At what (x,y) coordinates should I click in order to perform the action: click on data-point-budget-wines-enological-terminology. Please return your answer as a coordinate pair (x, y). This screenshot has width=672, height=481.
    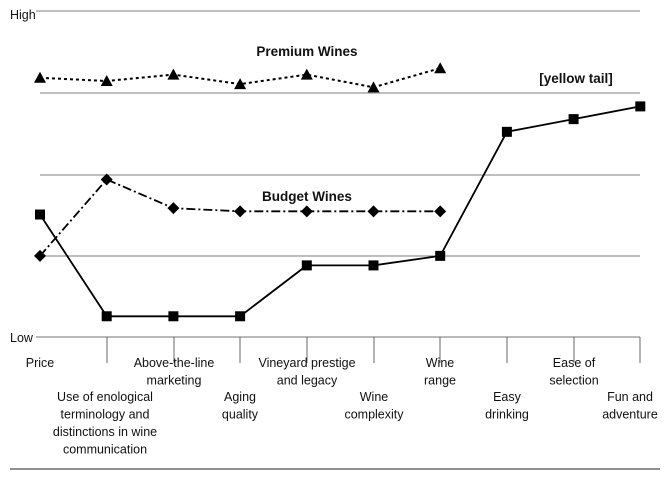
    Looking at the image, I should click on (106, 179).